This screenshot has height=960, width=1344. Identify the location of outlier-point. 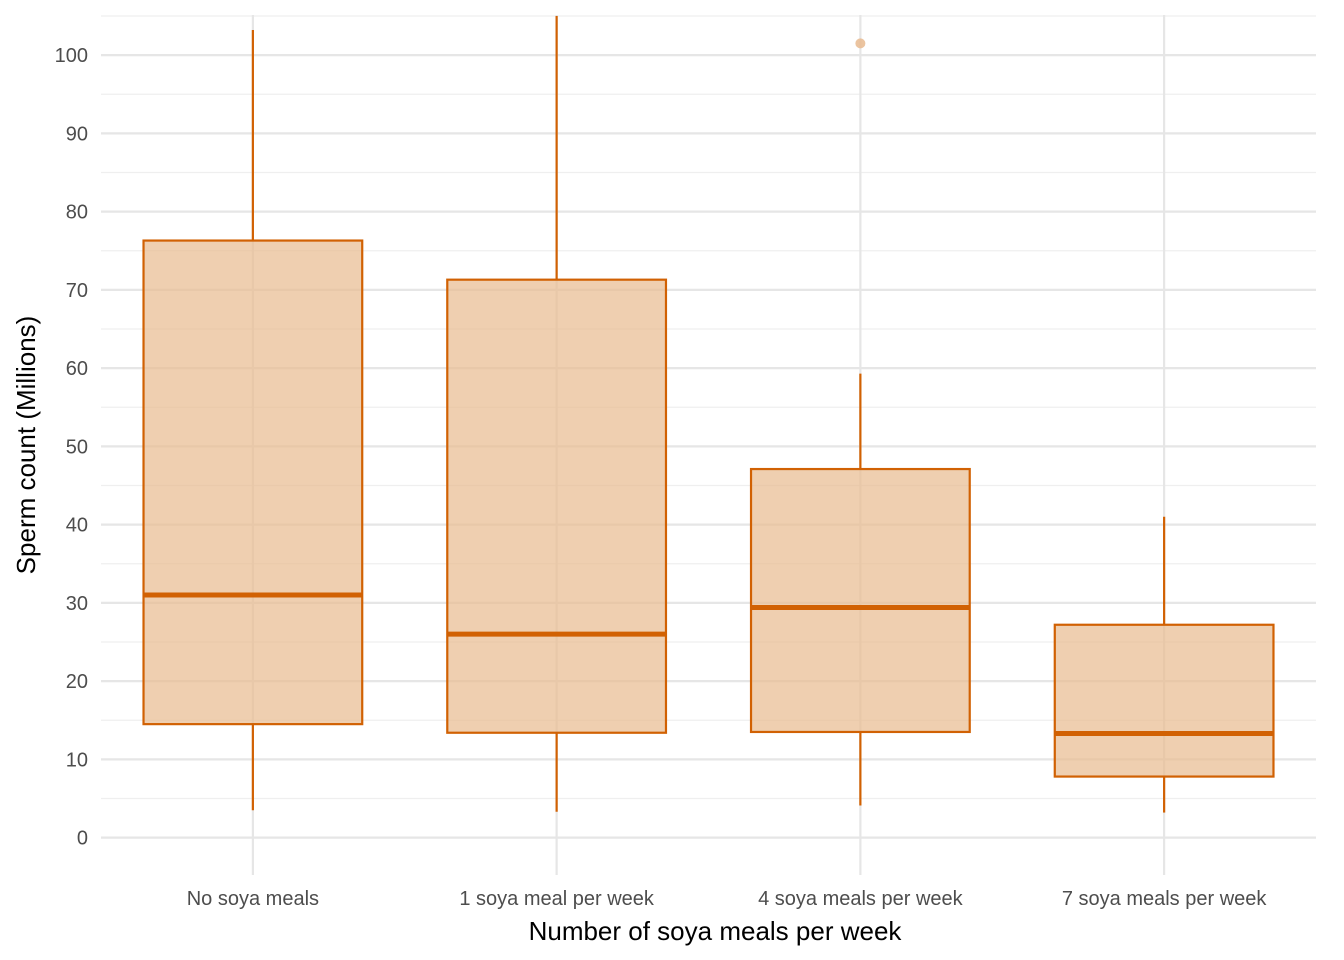
(860, 43).